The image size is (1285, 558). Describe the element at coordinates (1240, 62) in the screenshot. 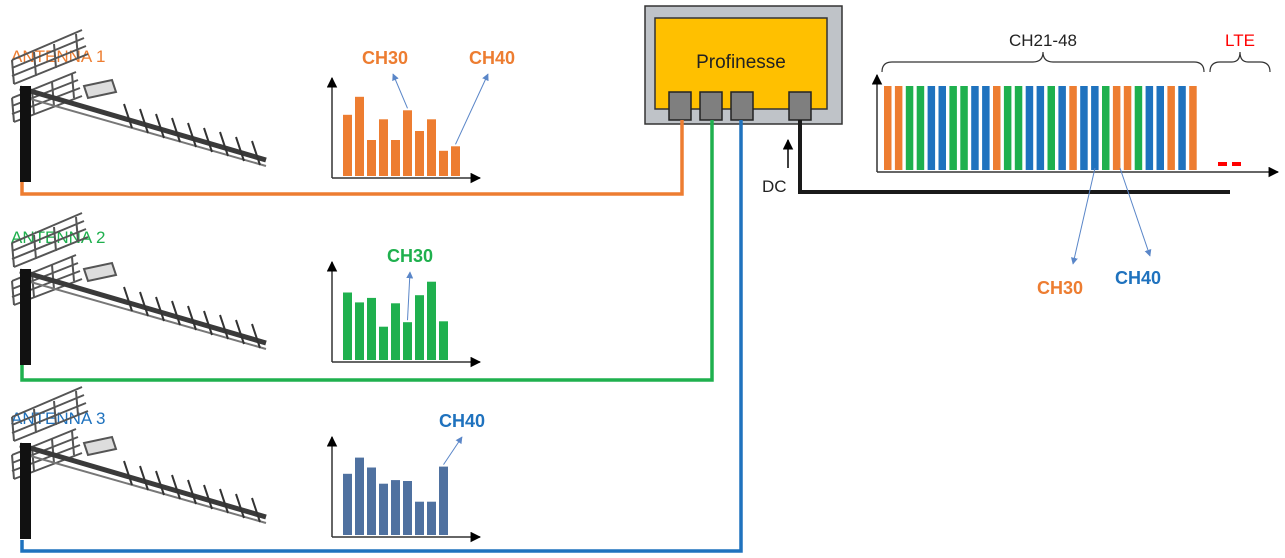

I see `lte-brace` at that location.